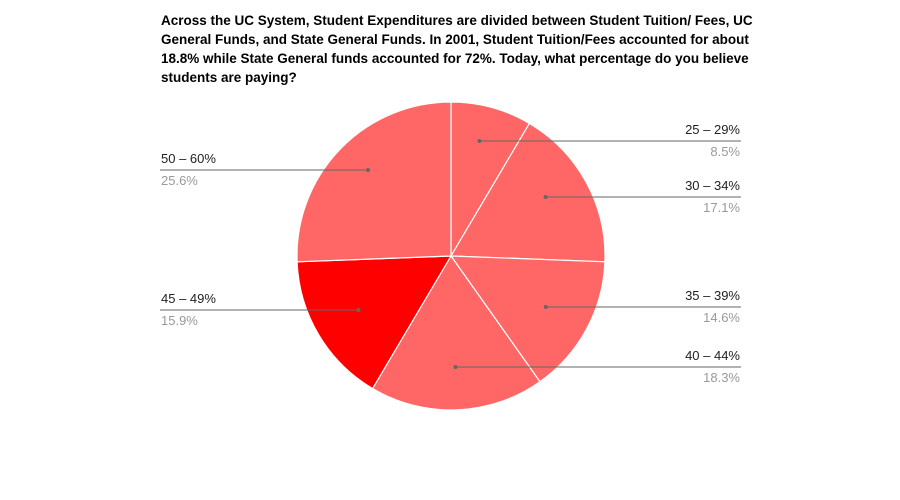  Describe the element at coordinates (188, 158) in the screenshot. I see `slice-label-6: 50 – 60%` at that location.